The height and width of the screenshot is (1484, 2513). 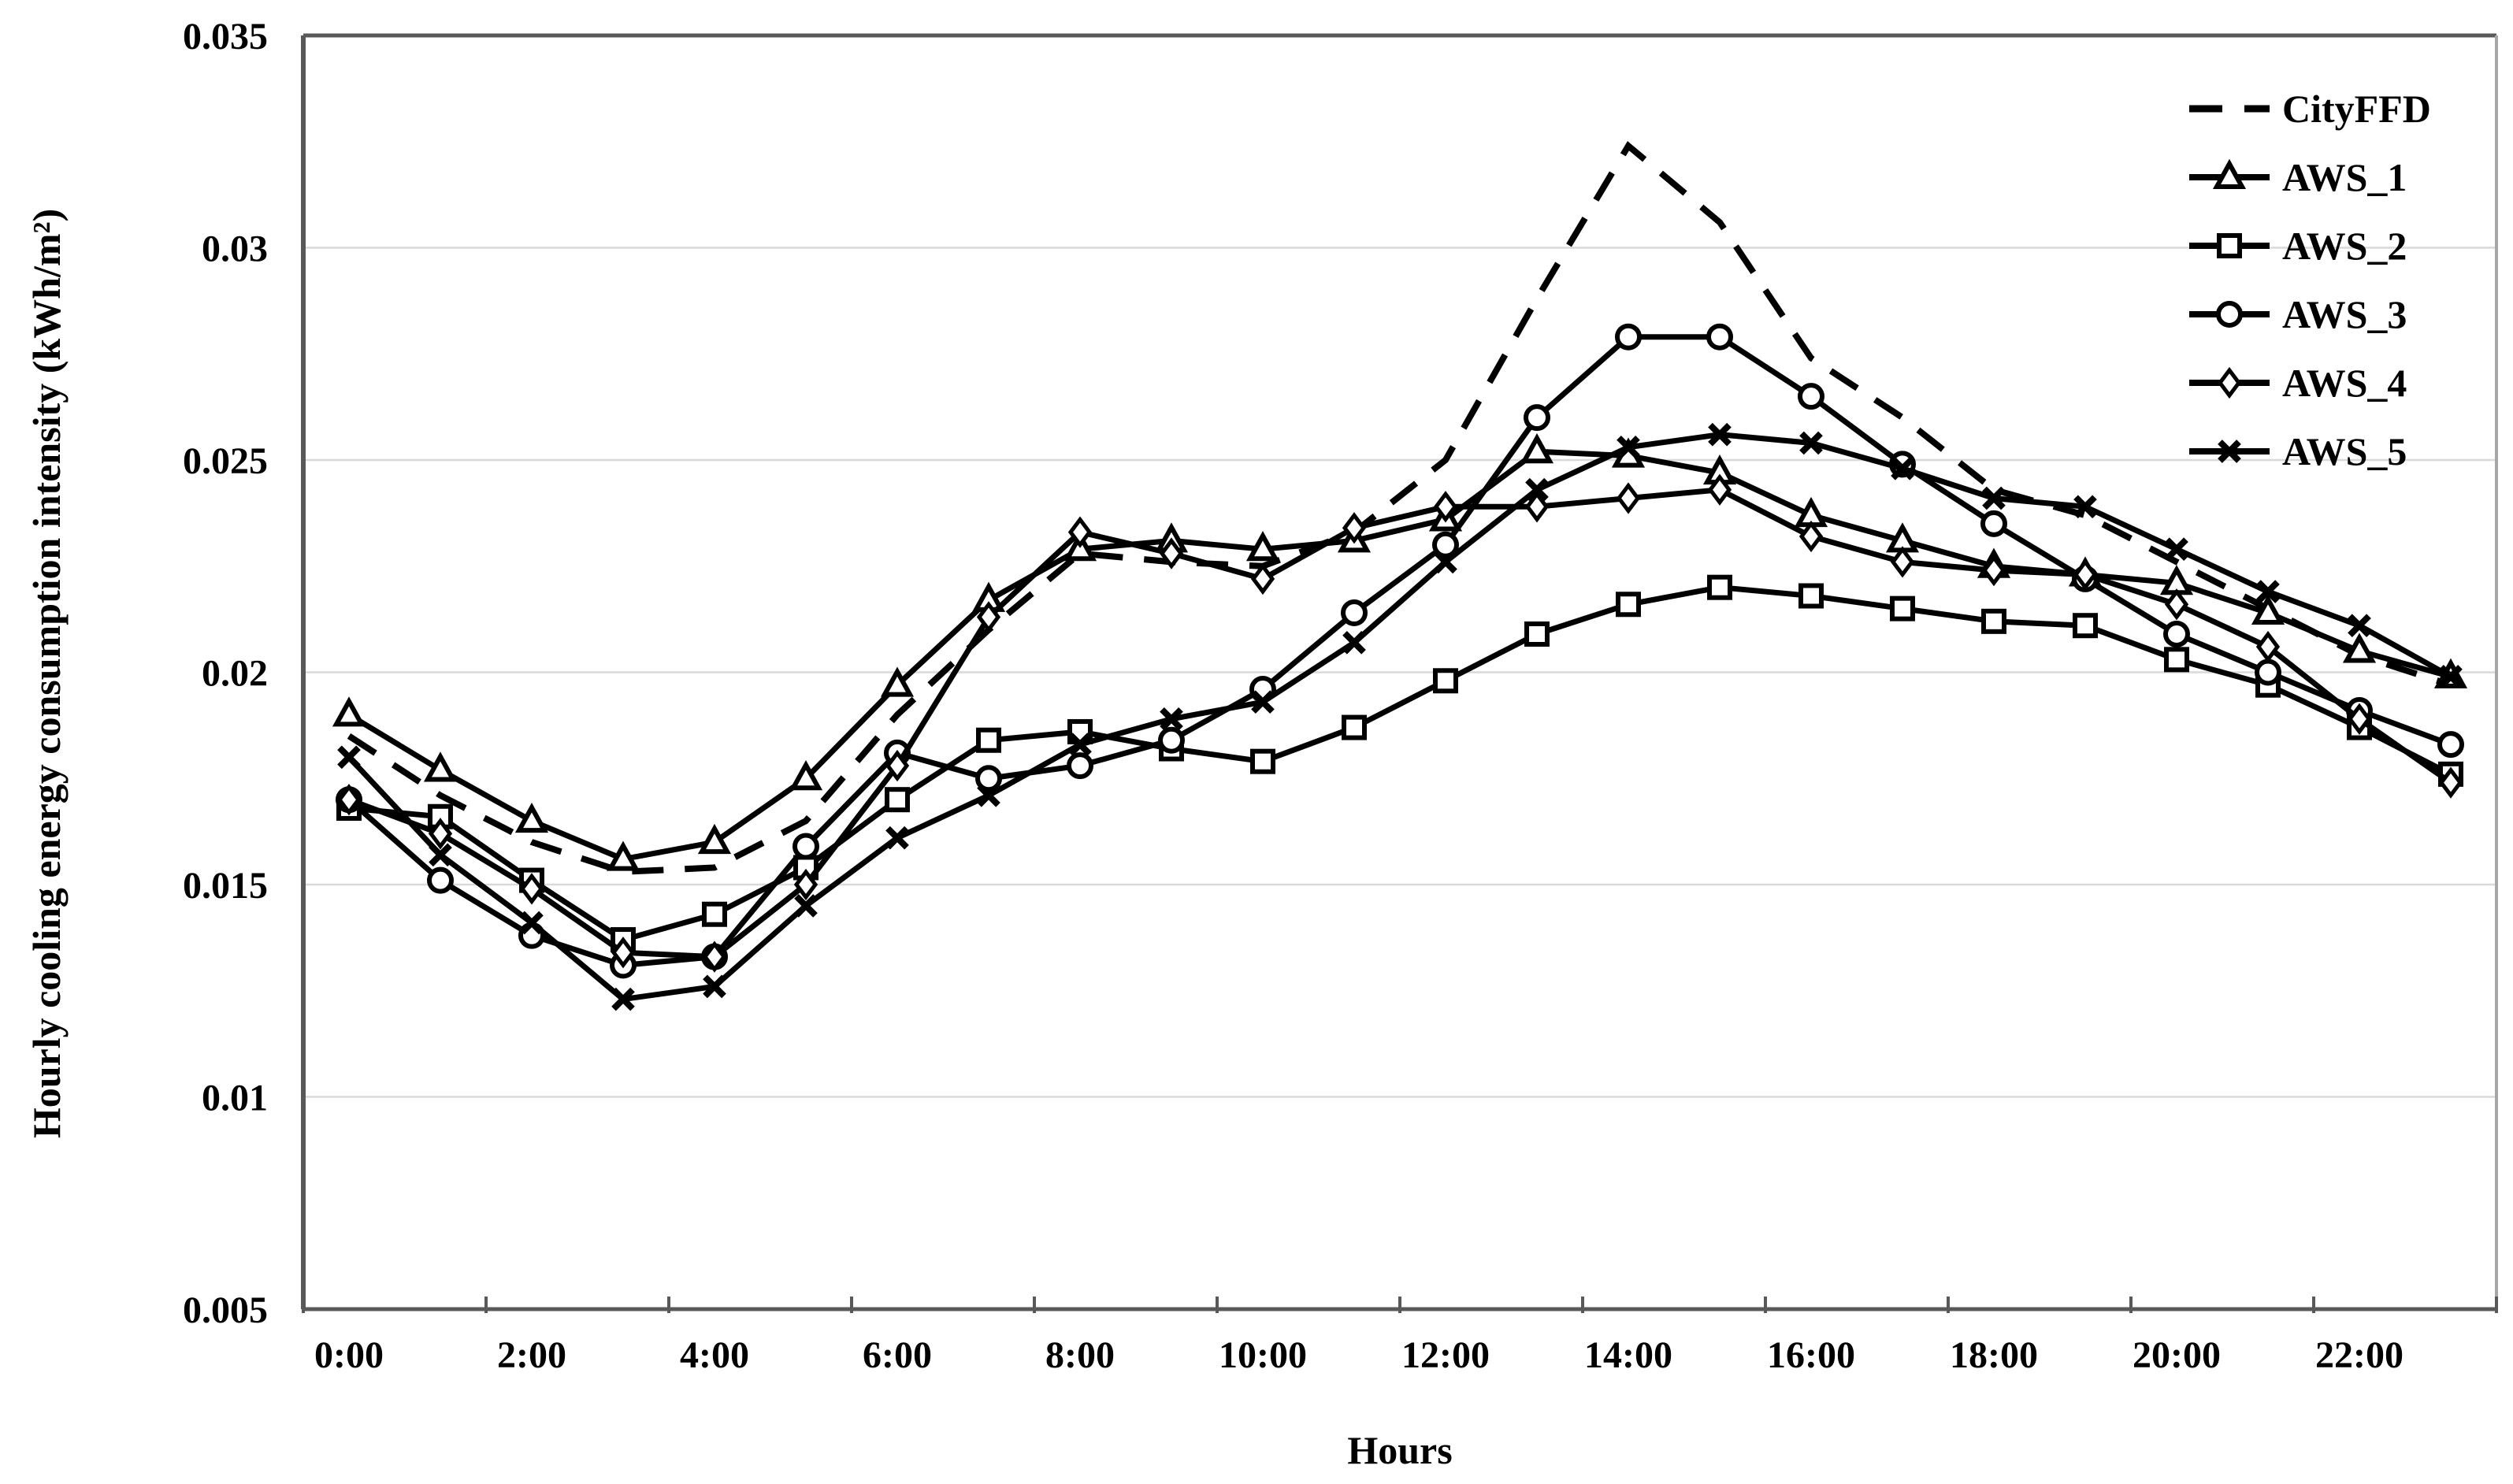 What do you see at coordinates (1263, 1355) in the screenshot?
I see `x-tick-label: 10:00` at bounding box center [1263, 1355].